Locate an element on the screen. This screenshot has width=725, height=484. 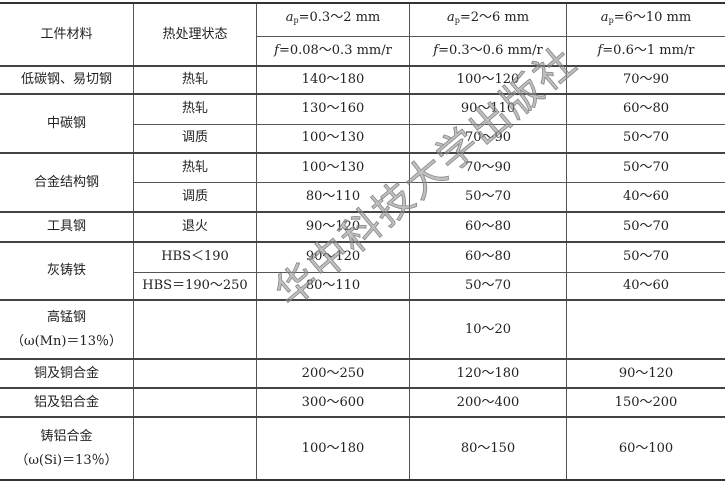
material-cell: 灰铸铁 is located at coordinates (67, 271).